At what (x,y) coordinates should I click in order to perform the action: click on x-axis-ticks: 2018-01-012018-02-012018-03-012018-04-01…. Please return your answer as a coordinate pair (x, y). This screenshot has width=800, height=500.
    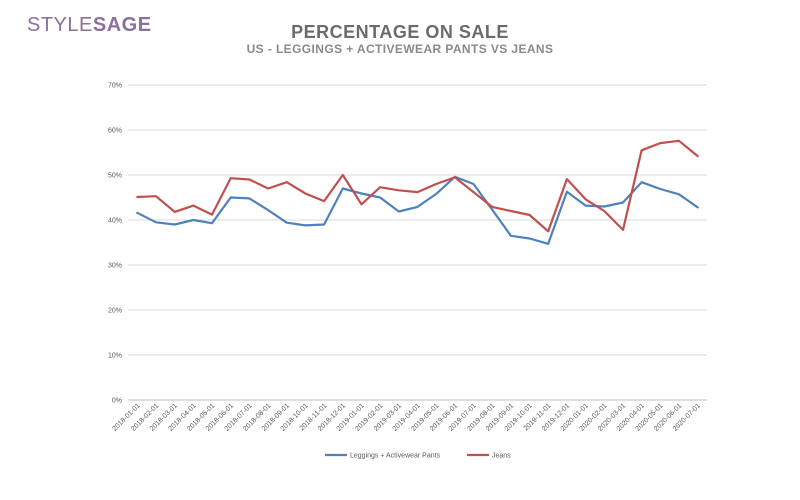
    Looking at the image, I should click on (406, 417).